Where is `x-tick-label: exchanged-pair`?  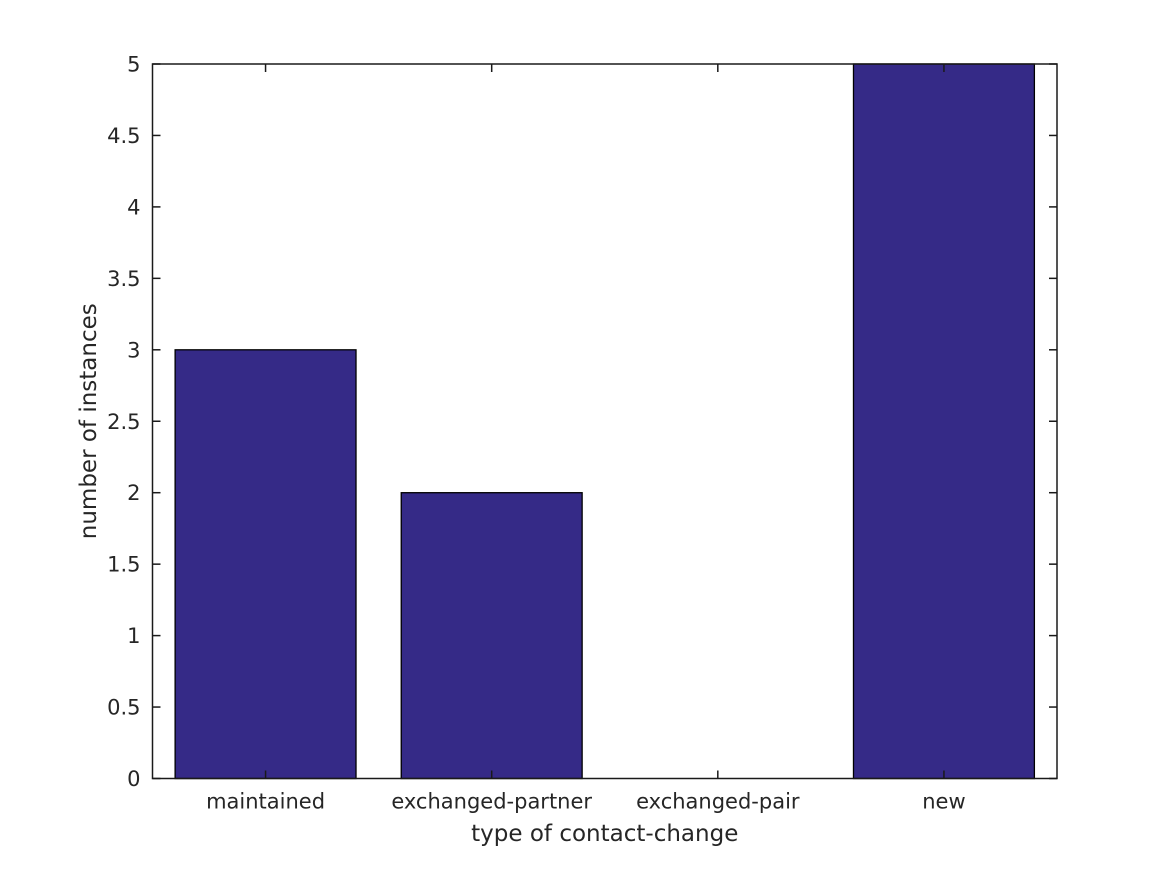 x-tick-label: exchanged-pair is located at coordinates (718, 802).